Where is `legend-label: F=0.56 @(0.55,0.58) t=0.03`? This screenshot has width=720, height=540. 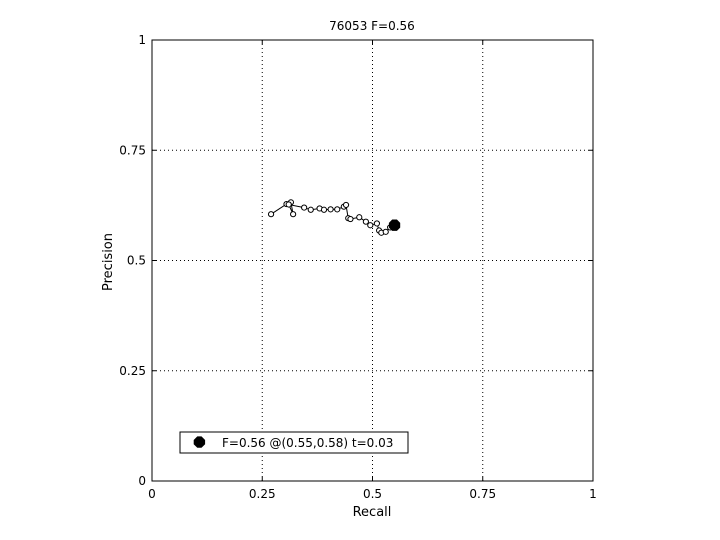 legend-label: F=0.56 @(0.55,0.58) t=0.03 is located at coordinates (307, 443).